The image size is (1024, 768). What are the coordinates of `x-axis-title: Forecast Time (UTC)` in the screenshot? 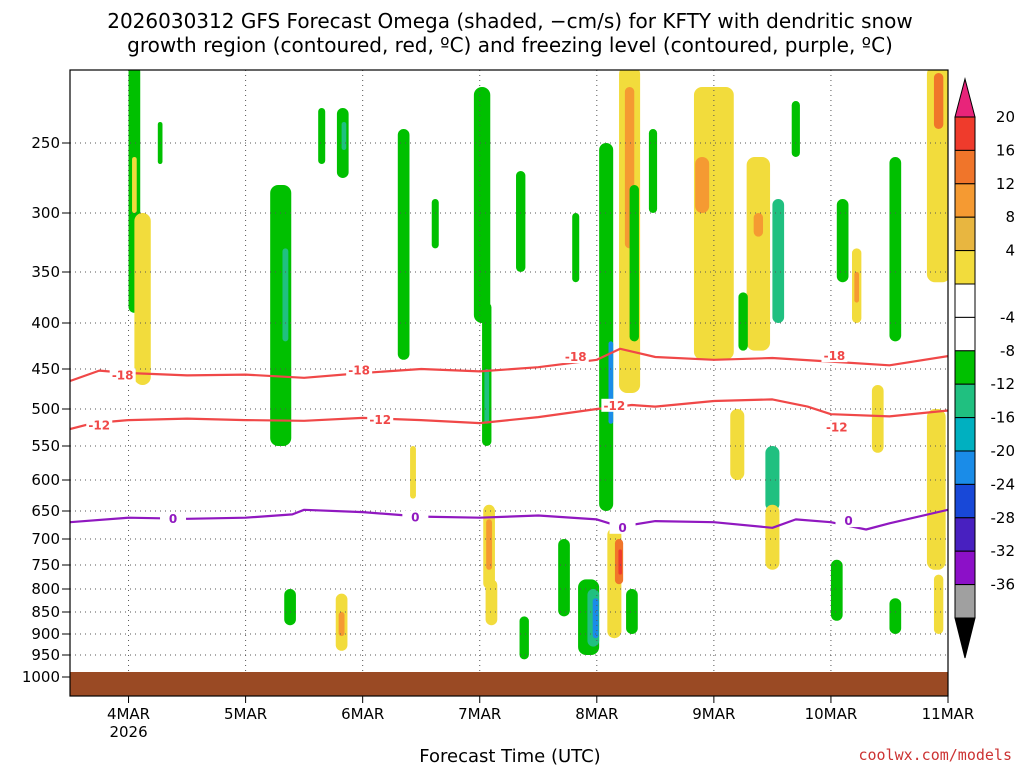 It's located at (509, 756).